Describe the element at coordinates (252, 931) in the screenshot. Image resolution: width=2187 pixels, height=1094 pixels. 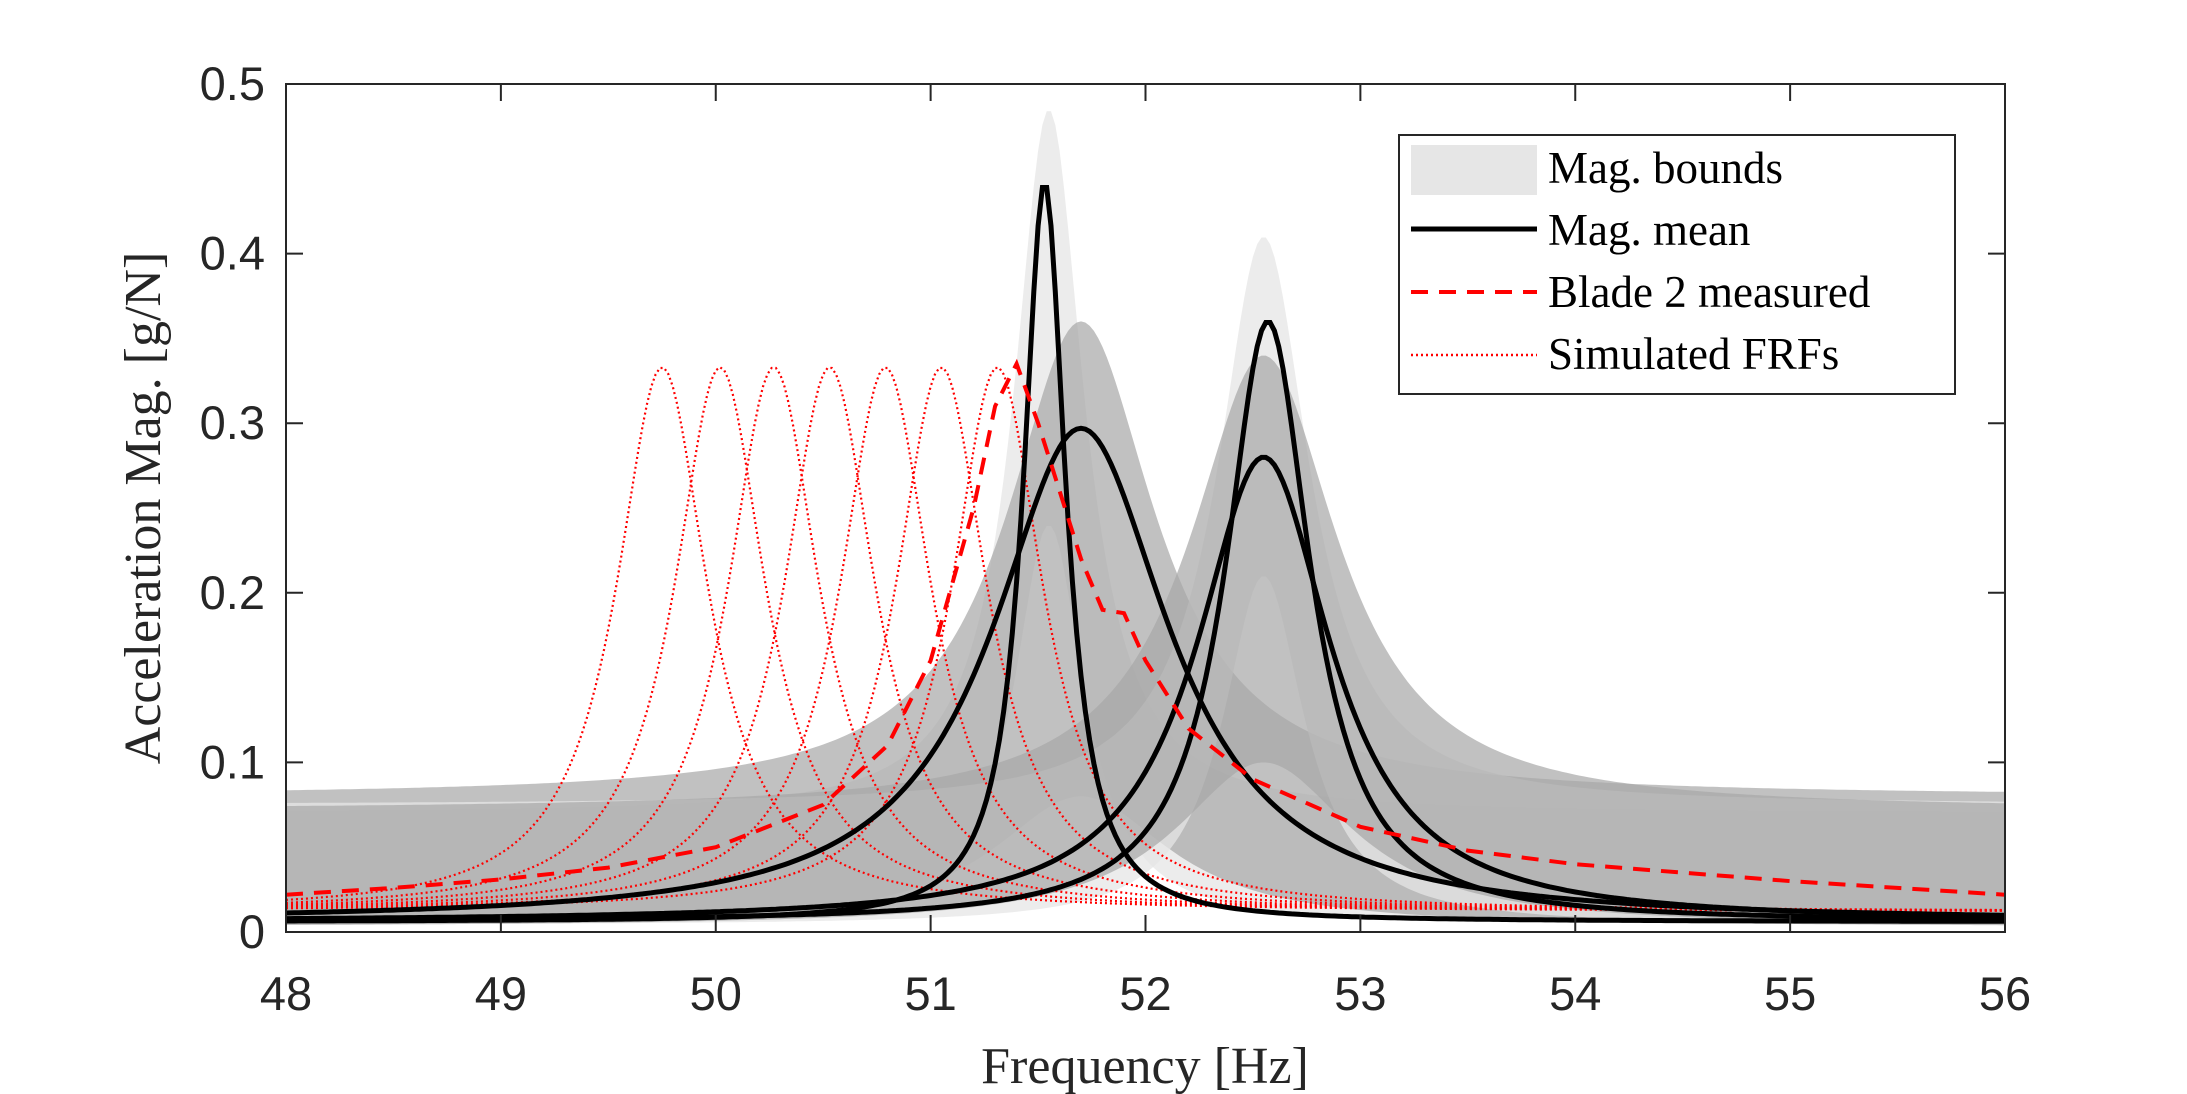
I see `y-tick-label-0: 0` at that location.